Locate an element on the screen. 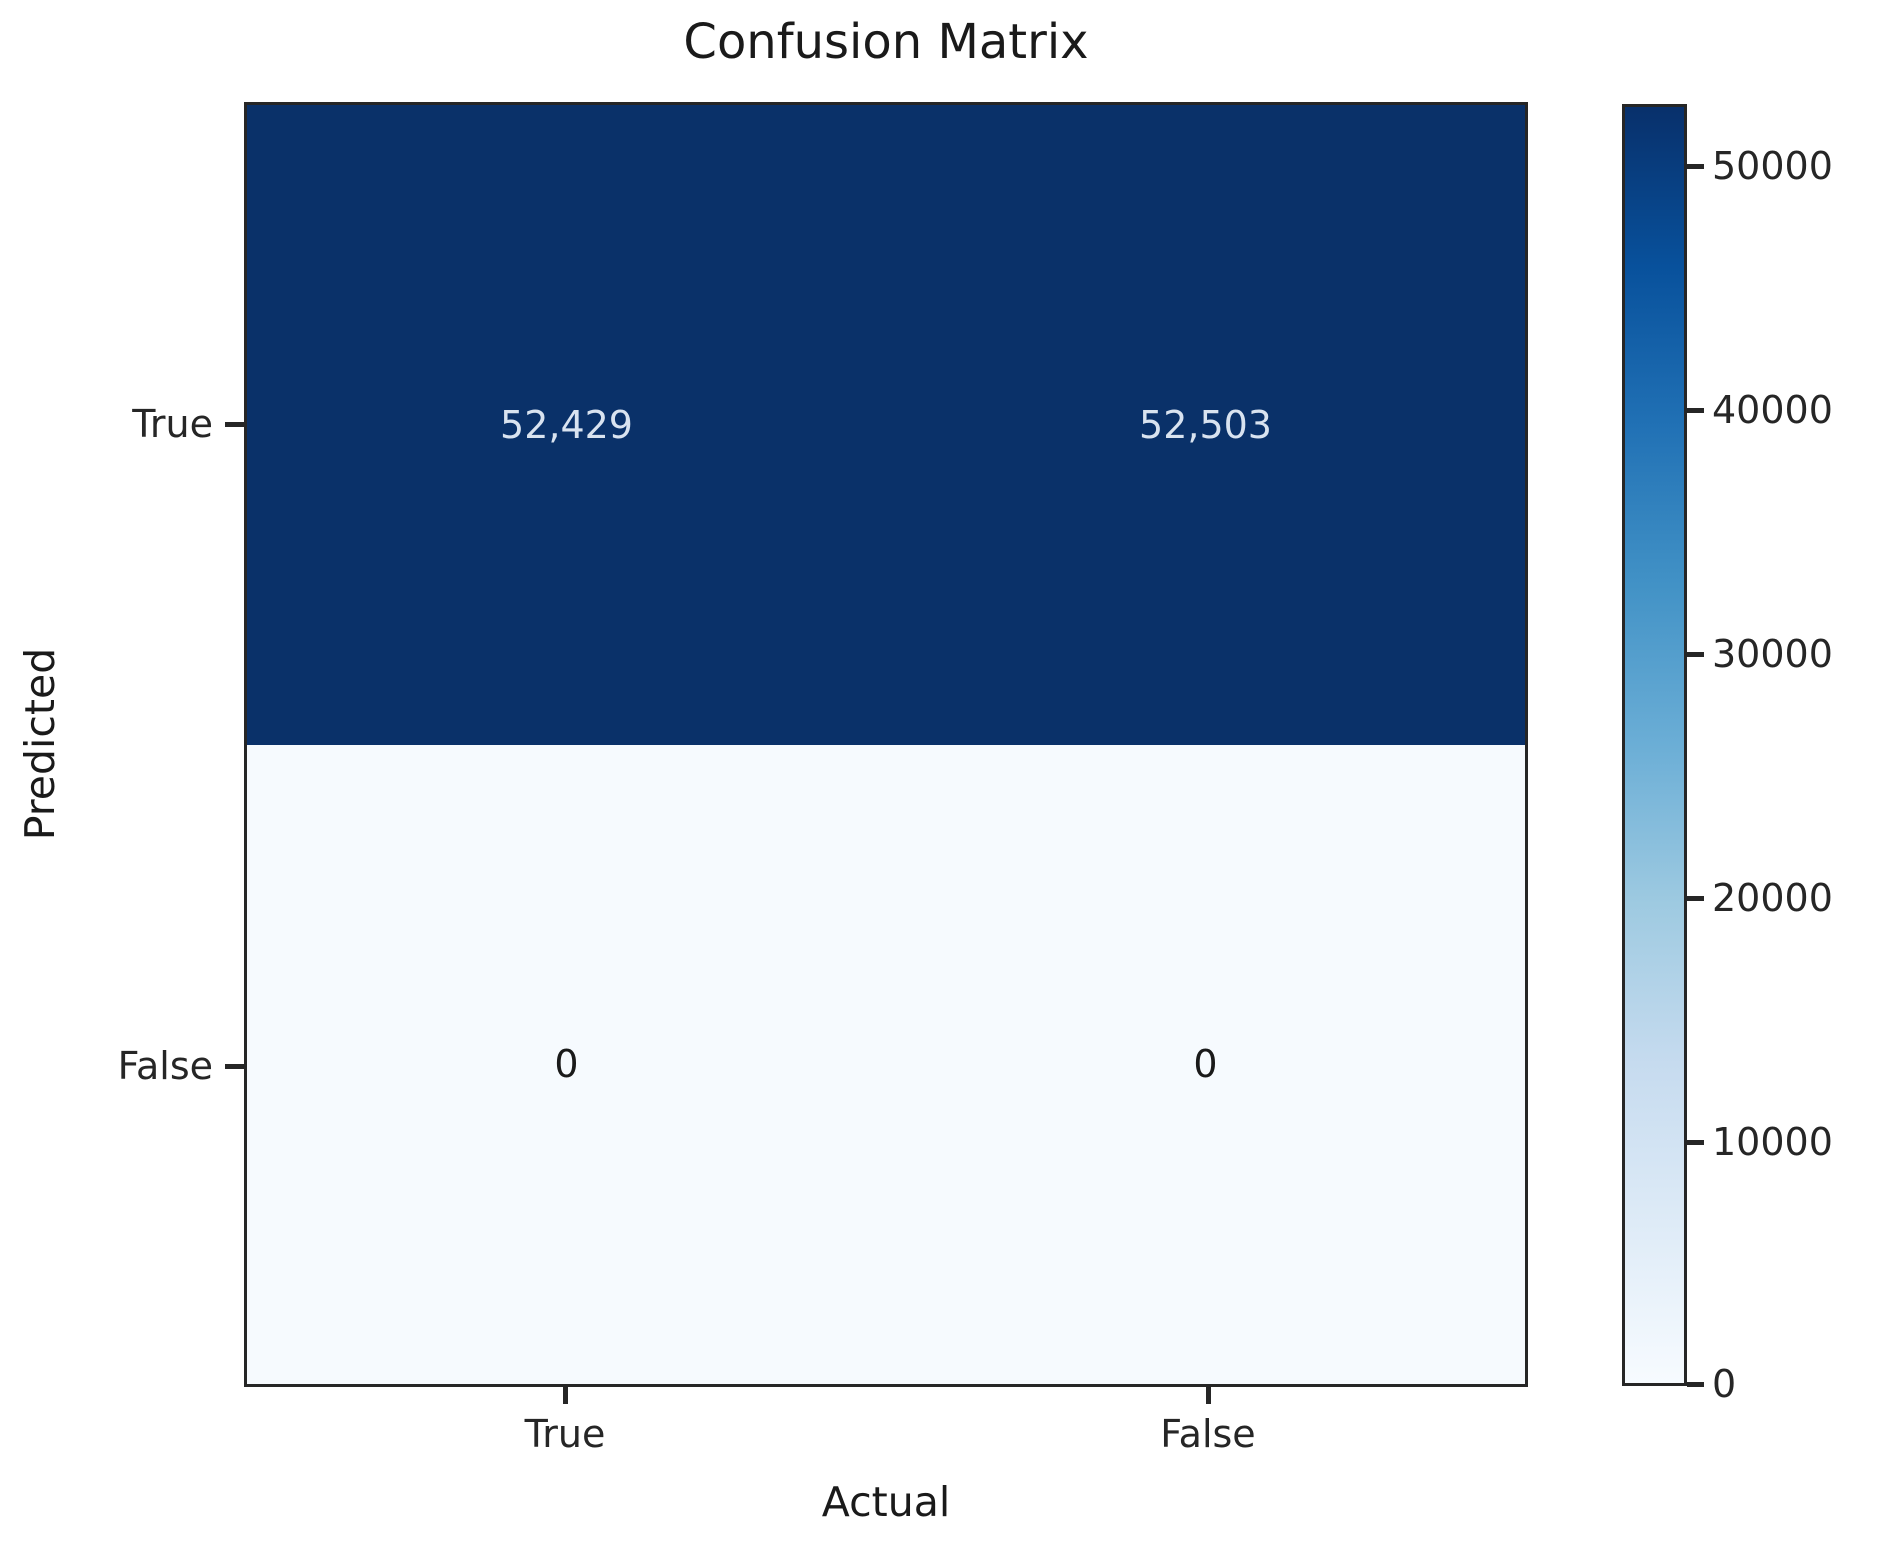 The width and height of the screenshot is (1884, 1548). colorbar-tick-label-40000: 40000 is located at coordinates (1772, 410).